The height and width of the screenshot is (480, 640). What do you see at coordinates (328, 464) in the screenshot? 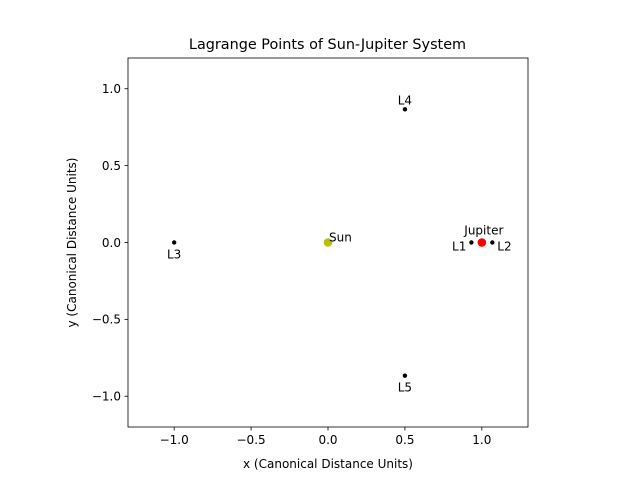
I see `x-axis-label: x (Canonical Distance Units)` at bounding box center [328, 464].